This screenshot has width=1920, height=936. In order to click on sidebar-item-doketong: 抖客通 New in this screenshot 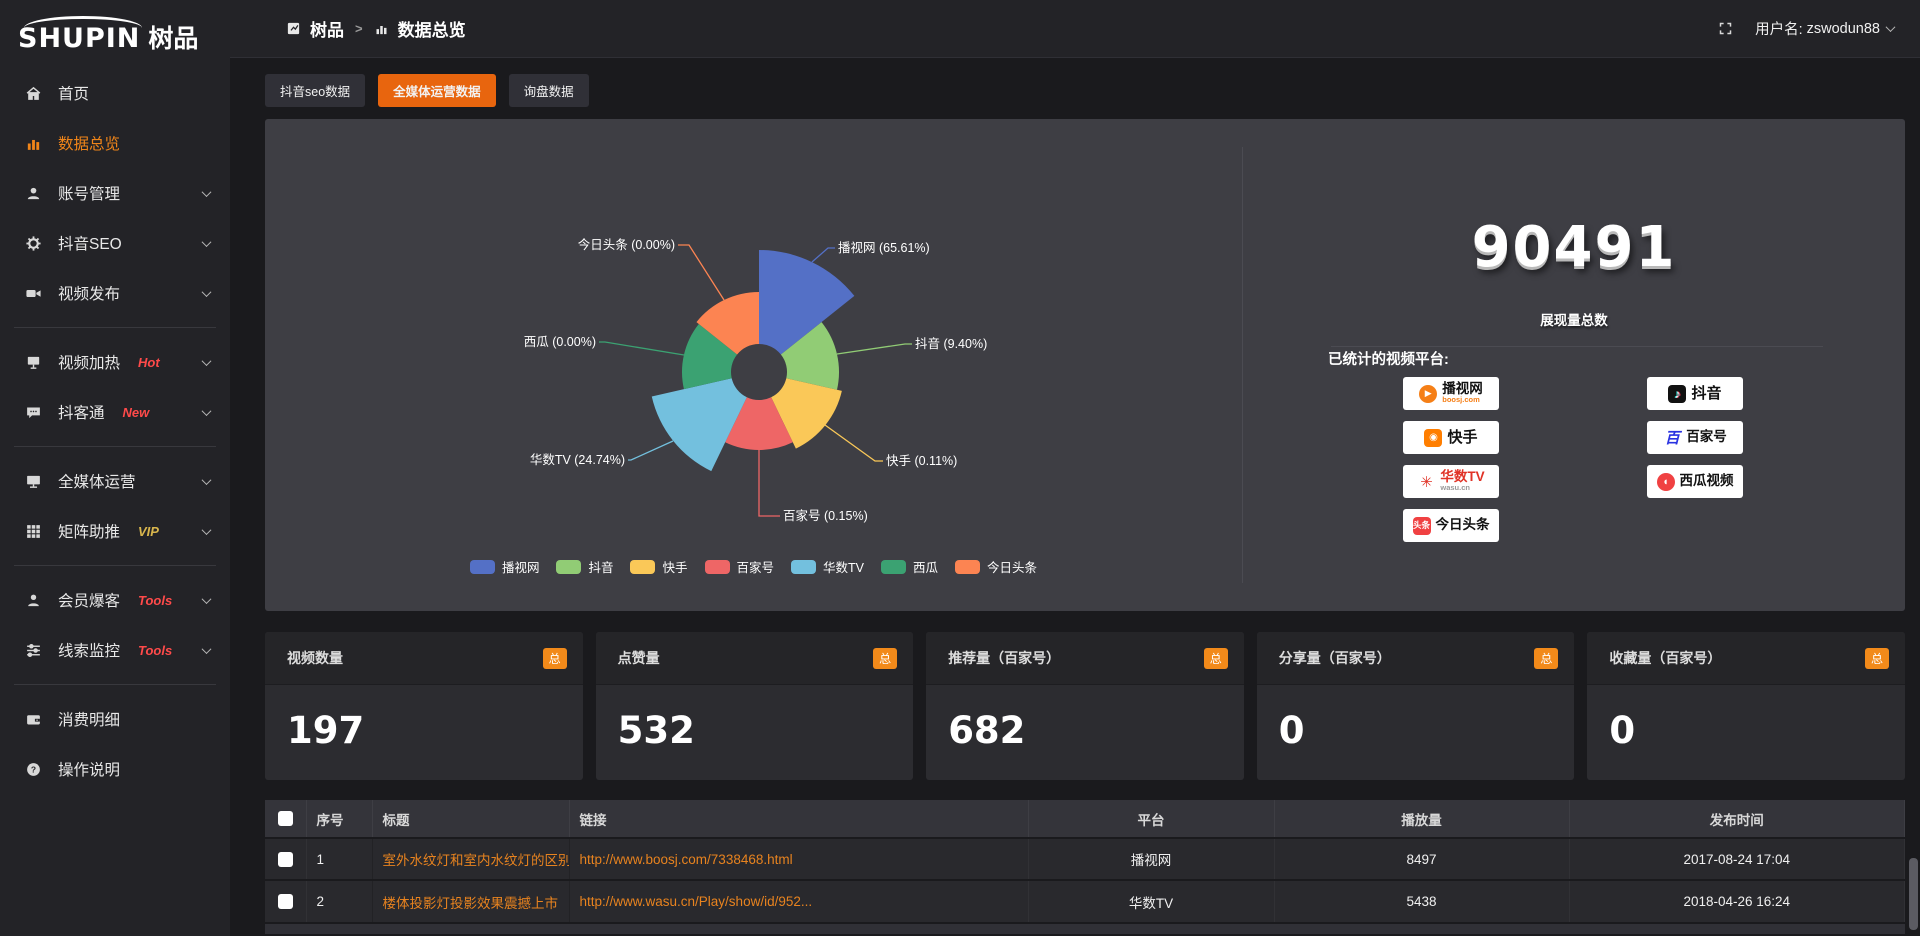, I will do `click(115, 412)`.